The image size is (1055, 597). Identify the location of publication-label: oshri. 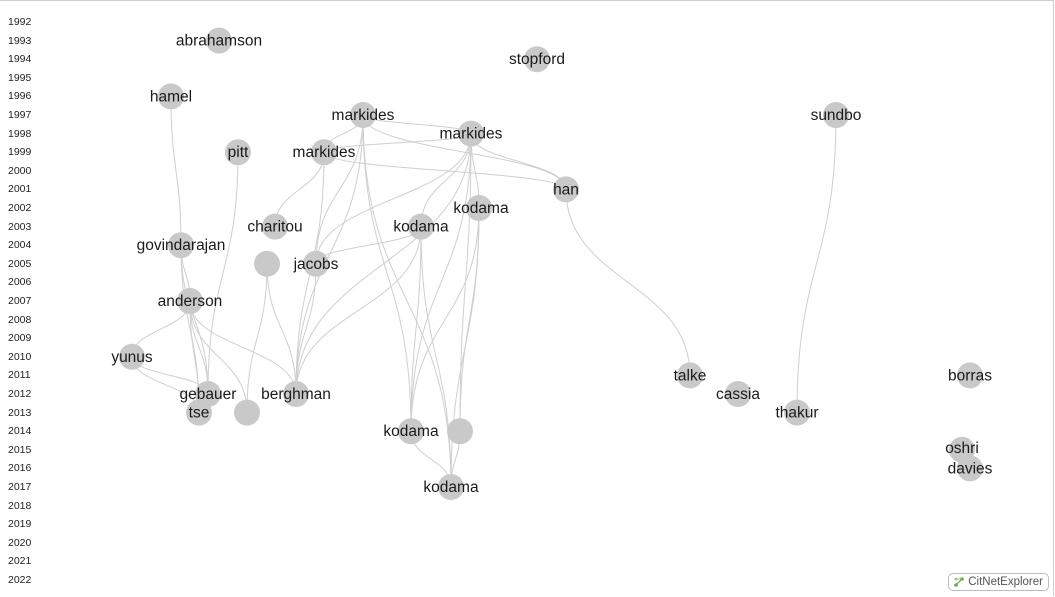
(962, 448).